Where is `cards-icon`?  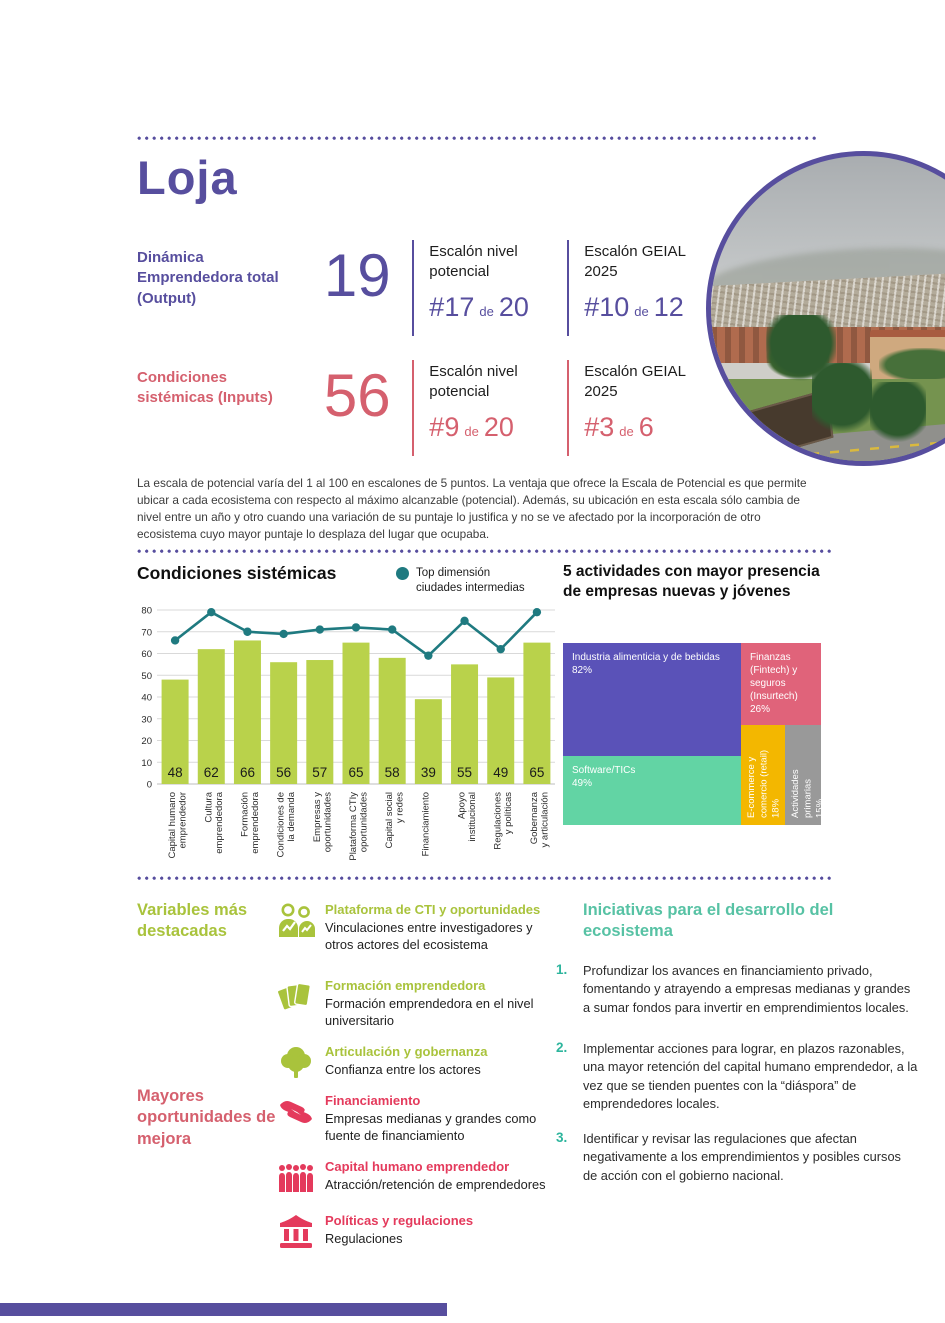 cards-icon is located at coordinates (296, 997).